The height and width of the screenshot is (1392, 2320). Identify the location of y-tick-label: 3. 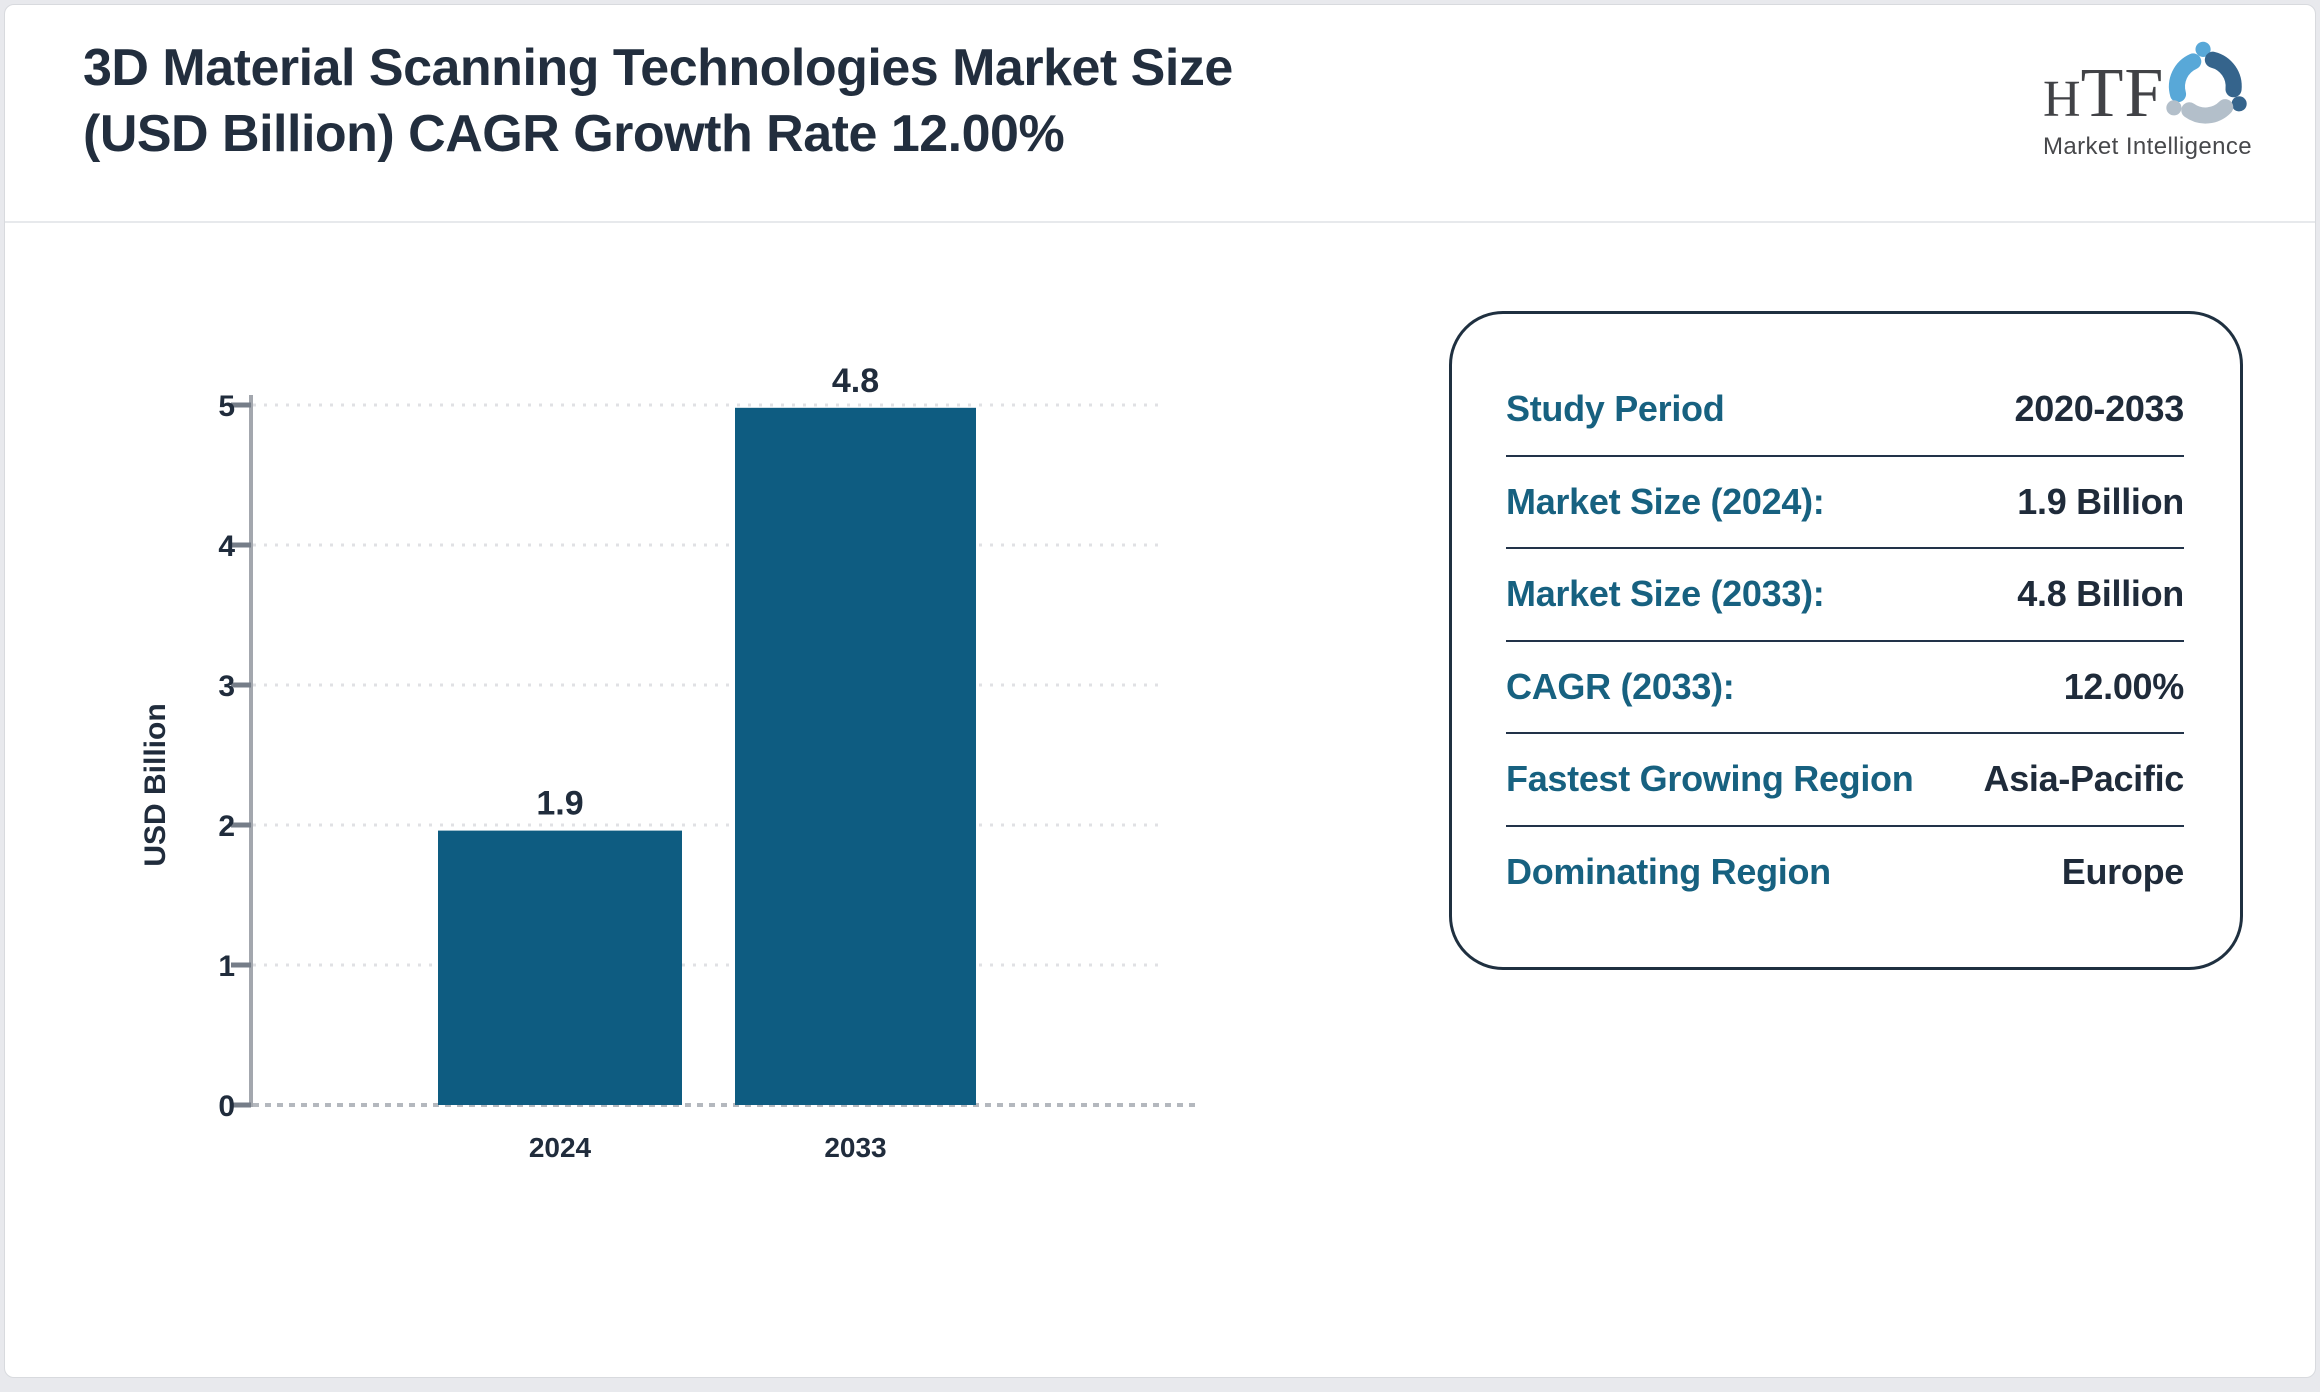
(226, 686).